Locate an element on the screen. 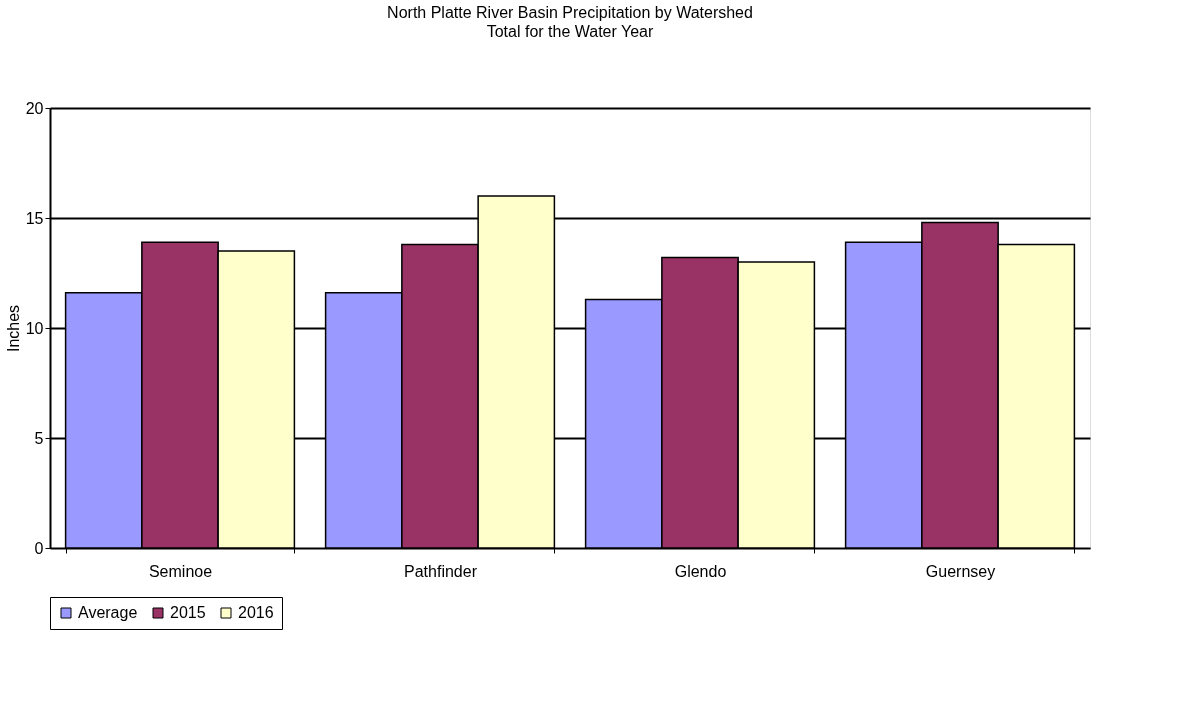  x-tick-label: Glendo is located at coordinates (700, 571).